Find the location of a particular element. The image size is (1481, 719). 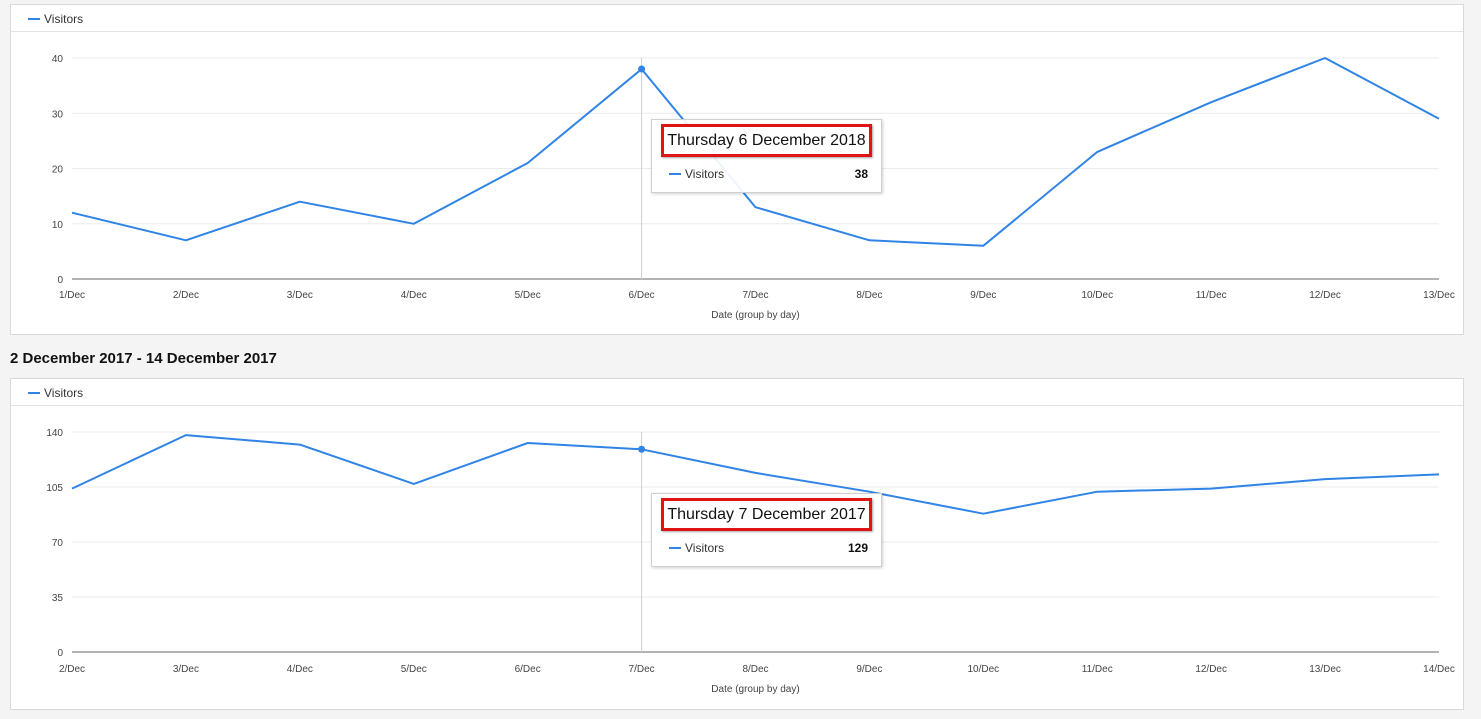

x-tick-label: 1/Dec is located at coordinates (72, 295).